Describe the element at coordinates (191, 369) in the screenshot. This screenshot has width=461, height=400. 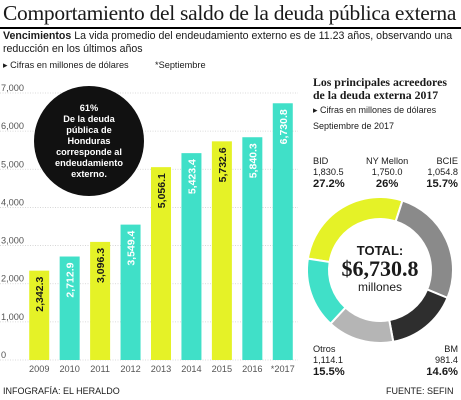
I see `x-tick-label: 2014` at that location.